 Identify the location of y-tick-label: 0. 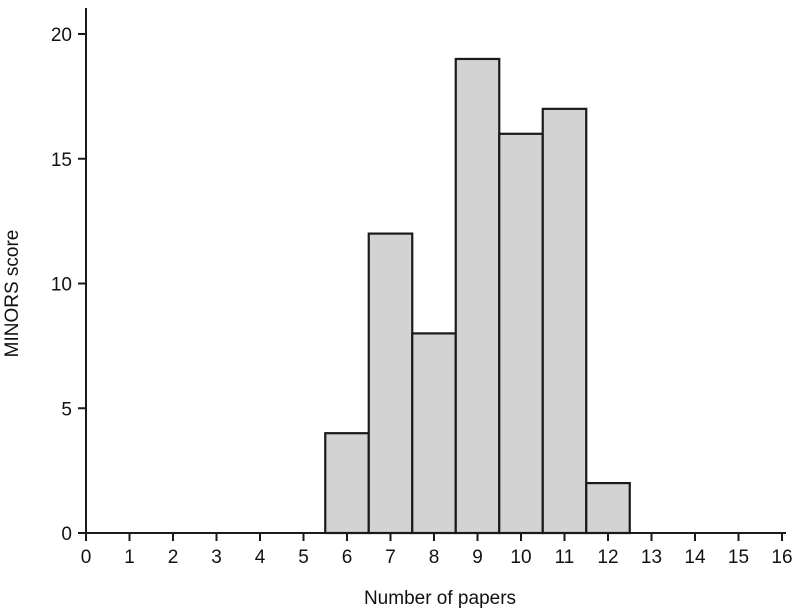
(66, 534).